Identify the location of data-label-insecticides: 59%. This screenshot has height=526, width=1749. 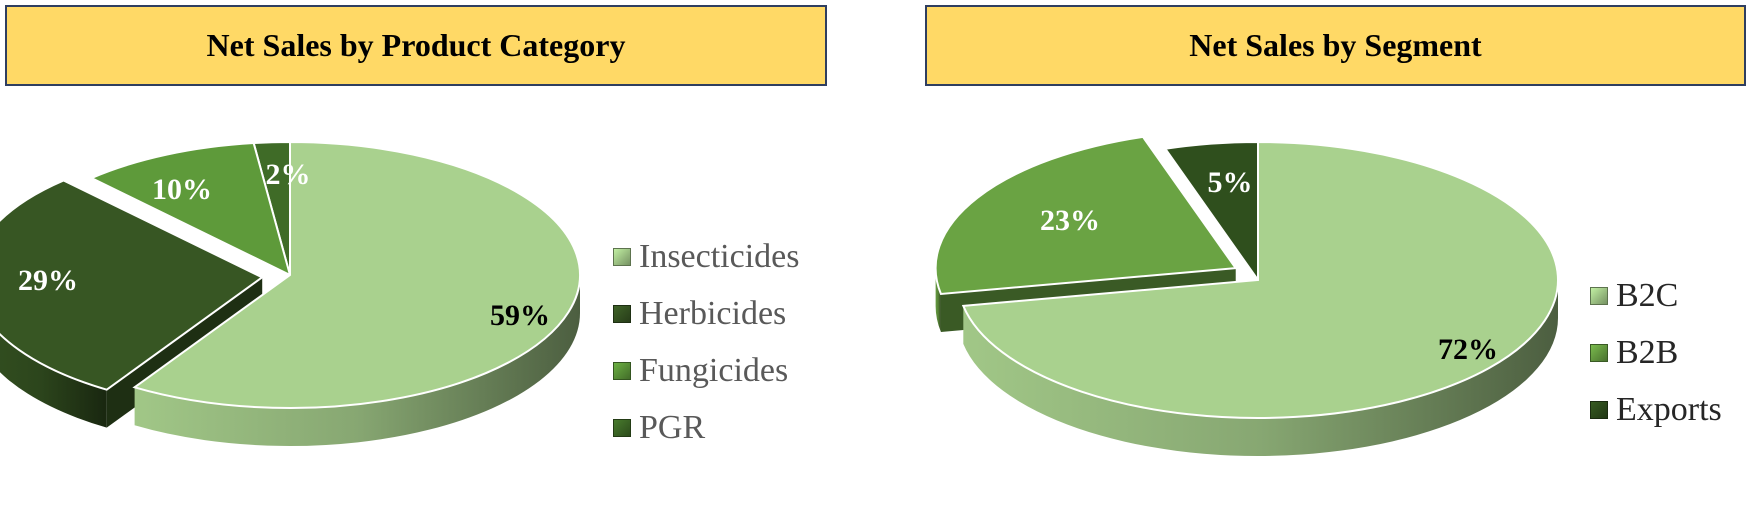
(520, 315).